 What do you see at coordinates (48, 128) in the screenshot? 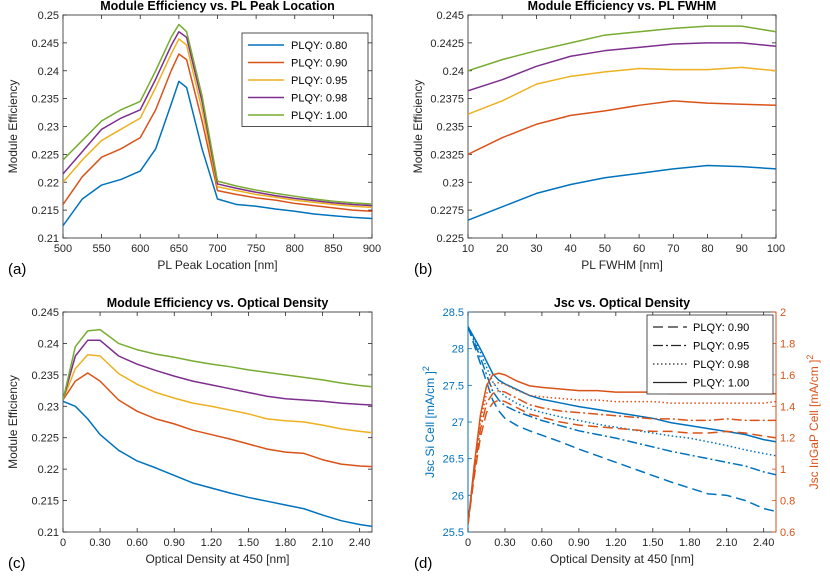
I see `y-tick-label-a: 0.23` at bounding box center [48, 128].